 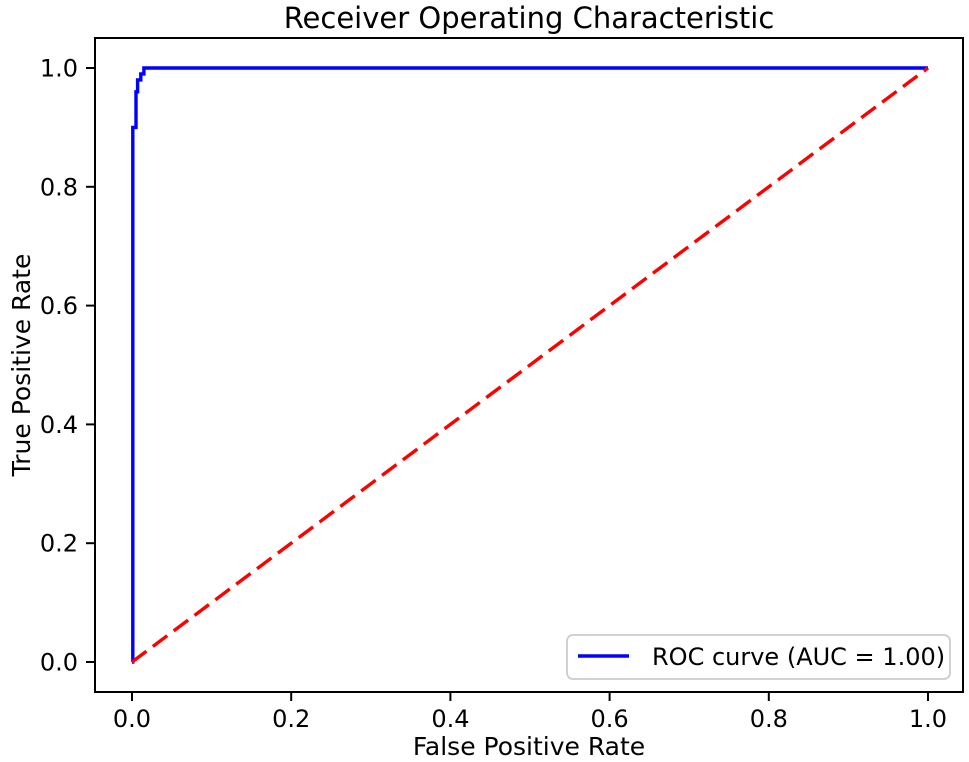 I want to click on chart-title: Receiver Operating Characteristic, so click(x=529, y=18).